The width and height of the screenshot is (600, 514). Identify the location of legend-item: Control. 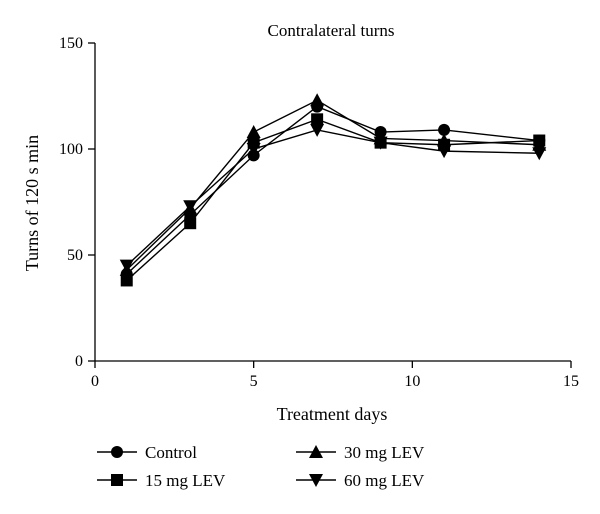
(147, 452).